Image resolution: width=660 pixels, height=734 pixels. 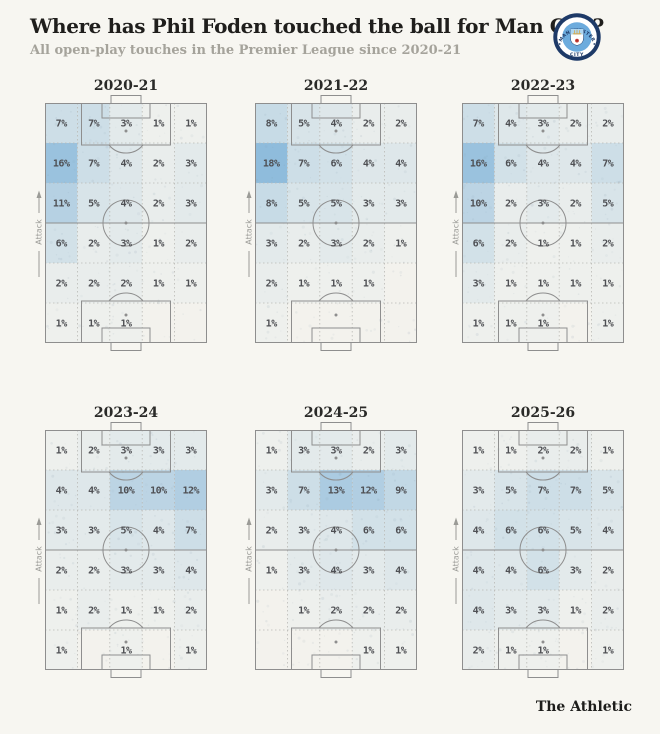 I want to click on season-title: 2023-24, so click(x=126, y=413).